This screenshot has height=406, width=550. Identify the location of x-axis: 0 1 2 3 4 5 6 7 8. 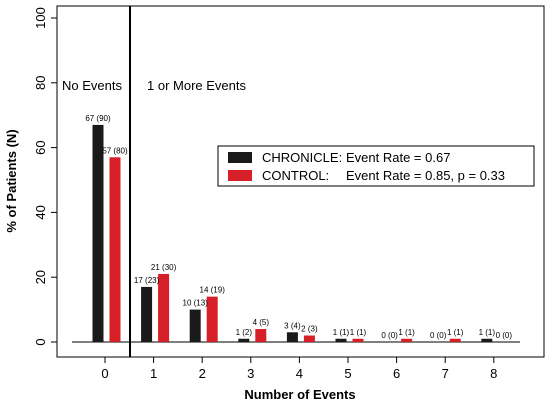
(299, 369).